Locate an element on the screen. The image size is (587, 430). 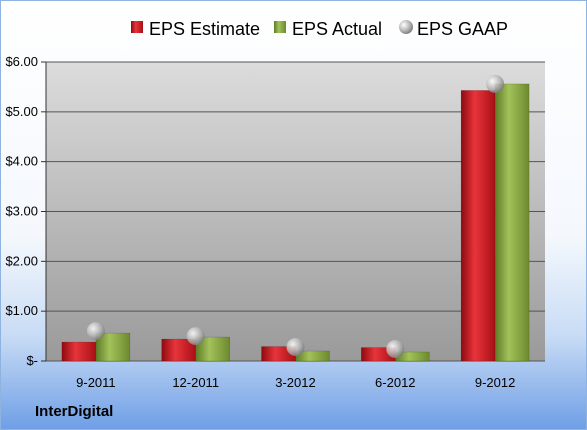
legend: EPS Estimate EPS Actual EPS GAAP is located at coordinates (319, 29).